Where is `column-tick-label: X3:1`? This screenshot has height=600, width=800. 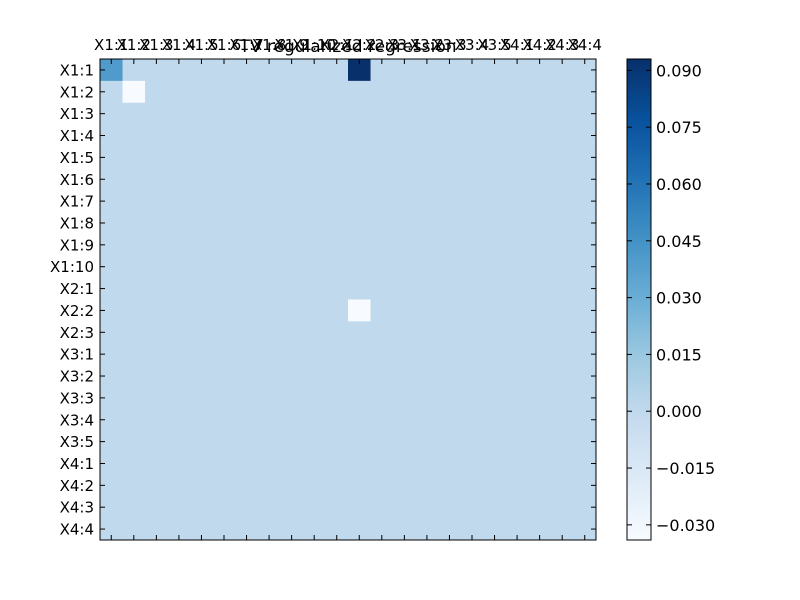 column-tick-label: X3:1 is located at coordinates (404, 45).